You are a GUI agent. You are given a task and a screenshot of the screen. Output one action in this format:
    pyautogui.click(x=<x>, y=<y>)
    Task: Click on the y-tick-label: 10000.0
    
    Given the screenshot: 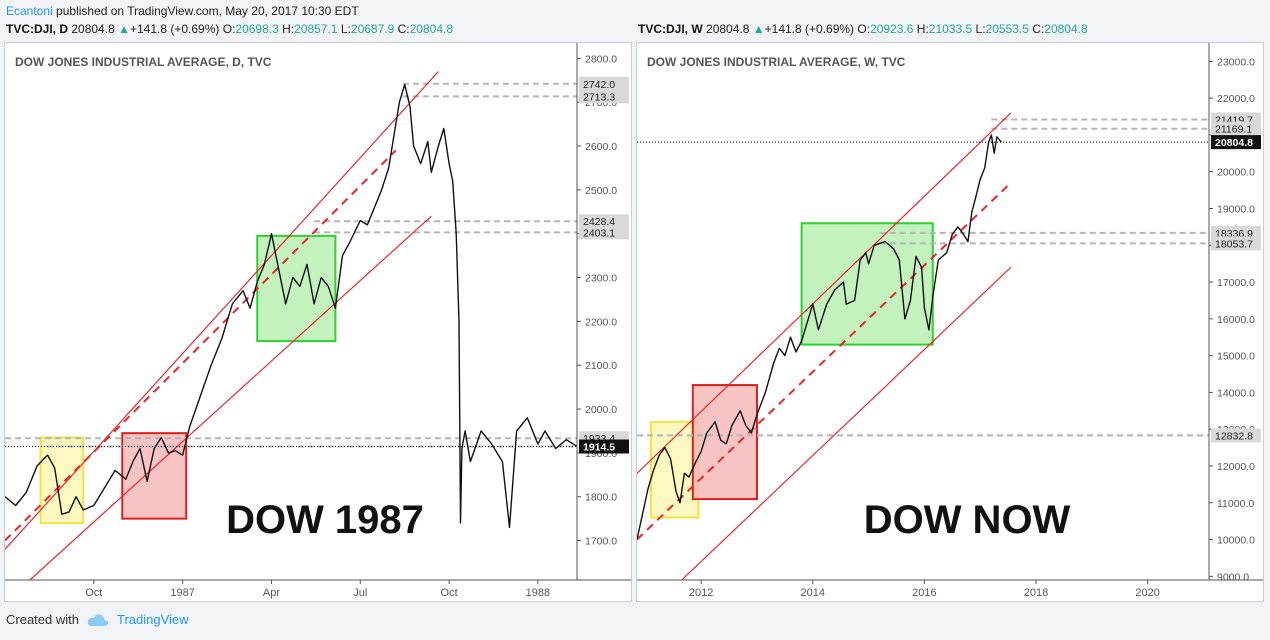 What is the action you would take?
    pyautogui.click(x=1236, y=541)
    